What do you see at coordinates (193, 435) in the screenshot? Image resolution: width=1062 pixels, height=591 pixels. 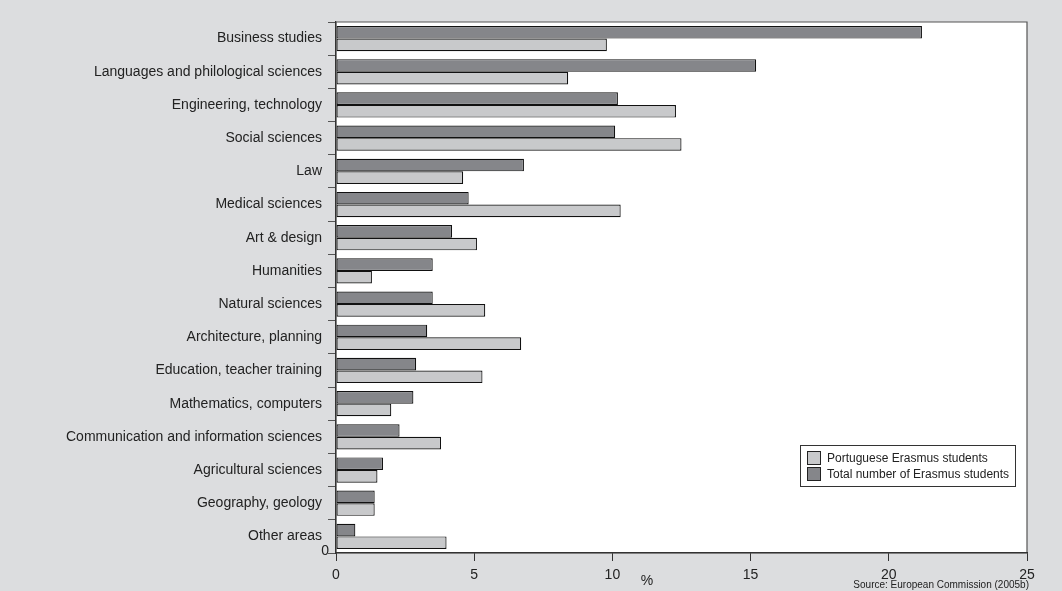 I see `y-tick-label: Communication and information sciences` at bounding box center [193, 435].